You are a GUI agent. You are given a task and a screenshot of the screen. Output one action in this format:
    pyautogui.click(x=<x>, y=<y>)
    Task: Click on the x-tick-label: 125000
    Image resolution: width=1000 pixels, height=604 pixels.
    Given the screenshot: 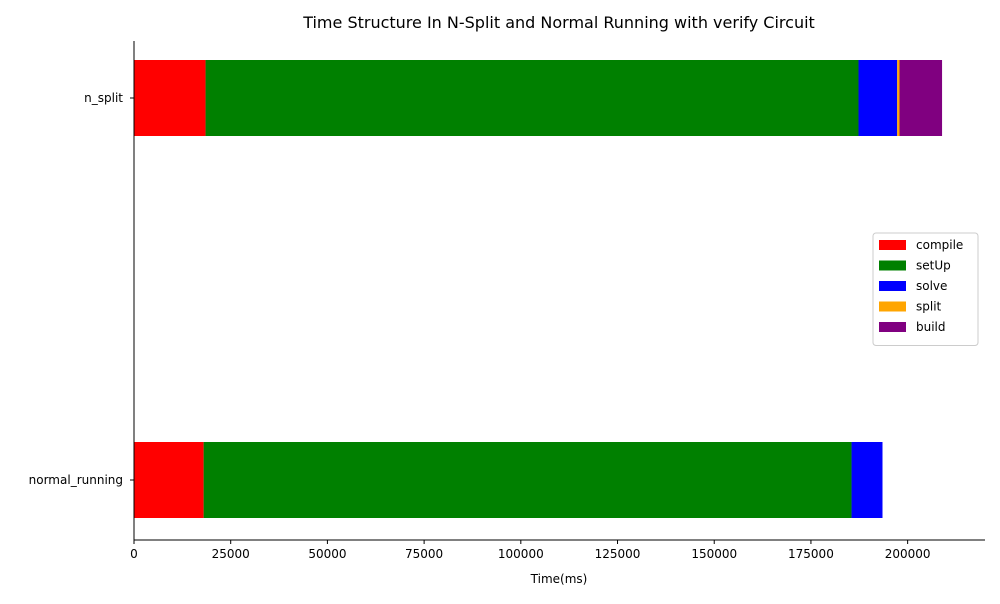 What is the action you would take?
    pyautogui.click(x=618, y=554)
    